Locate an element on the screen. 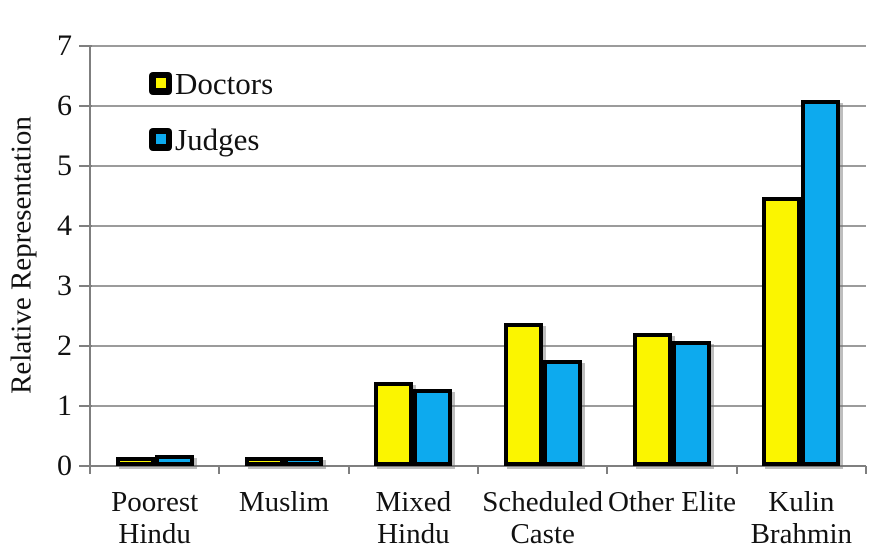  legend: Doctors Judges is located at coordinates (211, 122).